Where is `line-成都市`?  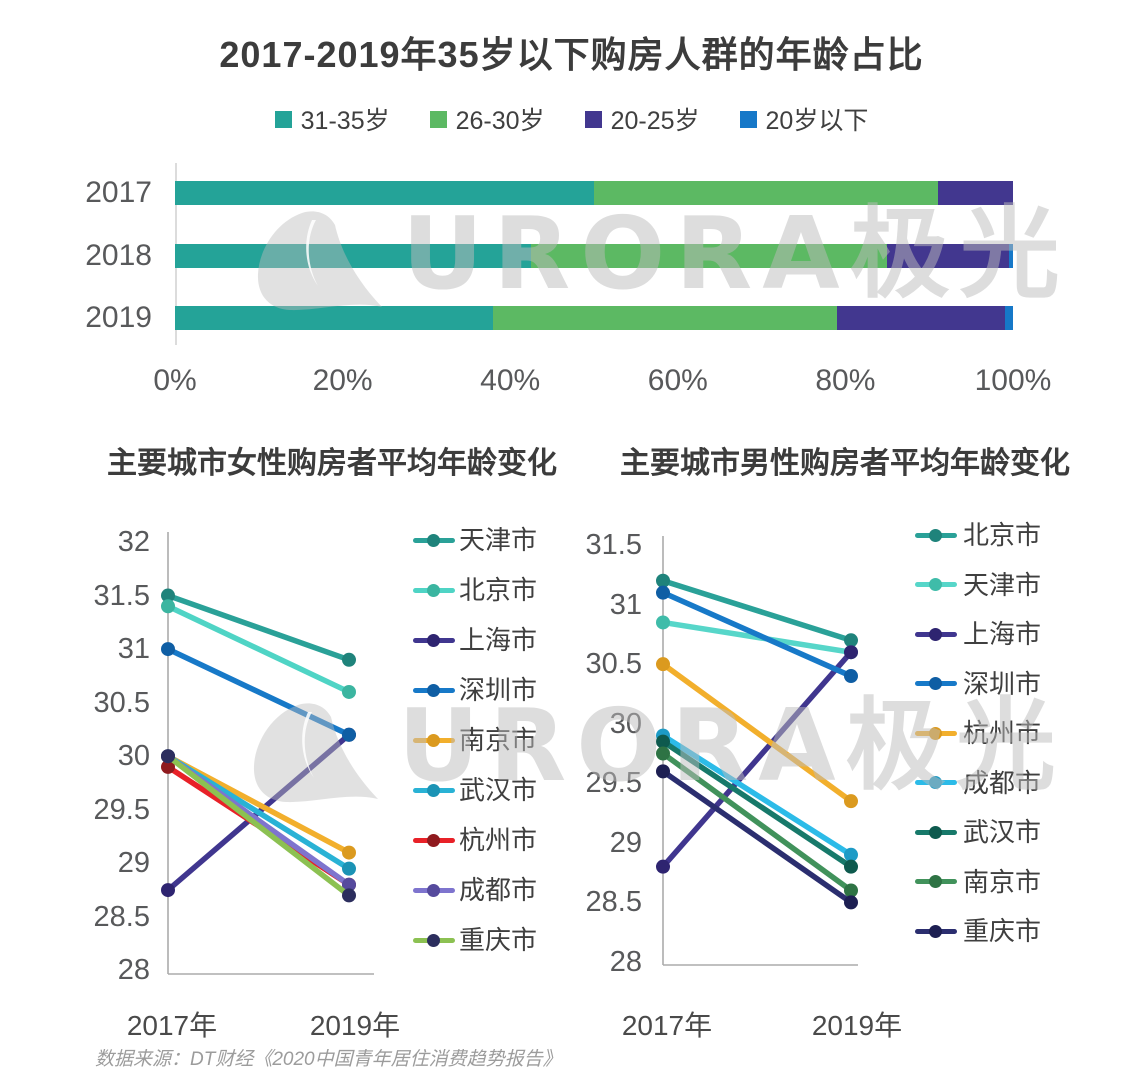
line-成都市 is located at coordinates (757, 795).